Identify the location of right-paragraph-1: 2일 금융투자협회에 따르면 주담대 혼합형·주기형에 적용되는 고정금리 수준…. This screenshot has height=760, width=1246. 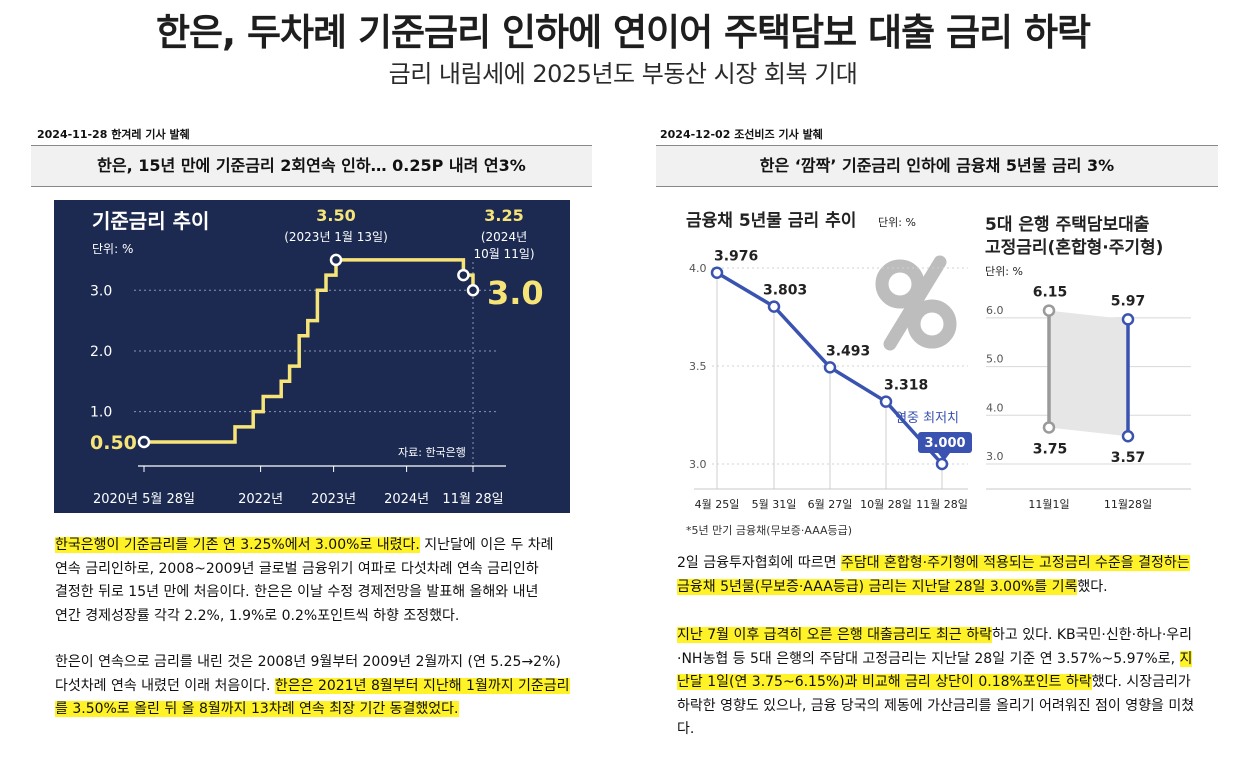
(937, 575).